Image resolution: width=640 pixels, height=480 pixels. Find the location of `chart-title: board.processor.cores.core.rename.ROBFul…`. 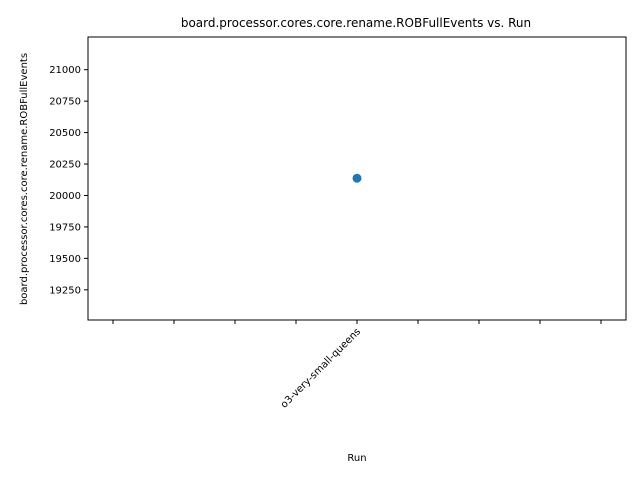

chart-title: board.processor.cores.core.rename.ROBFul… is located at coordinates (356, 23).